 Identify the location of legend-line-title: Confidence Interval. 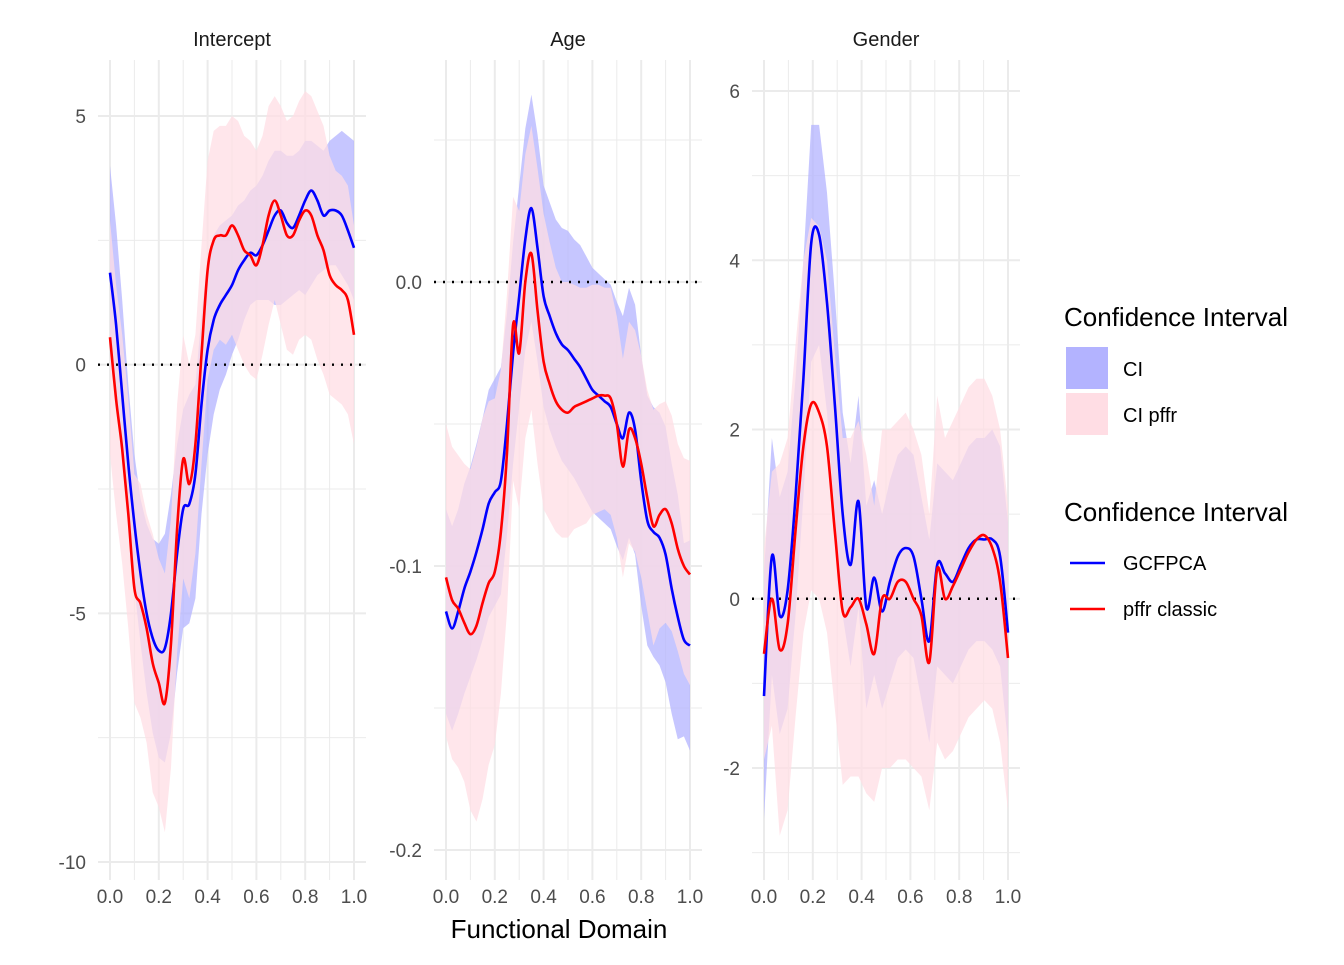
(1176, 512).